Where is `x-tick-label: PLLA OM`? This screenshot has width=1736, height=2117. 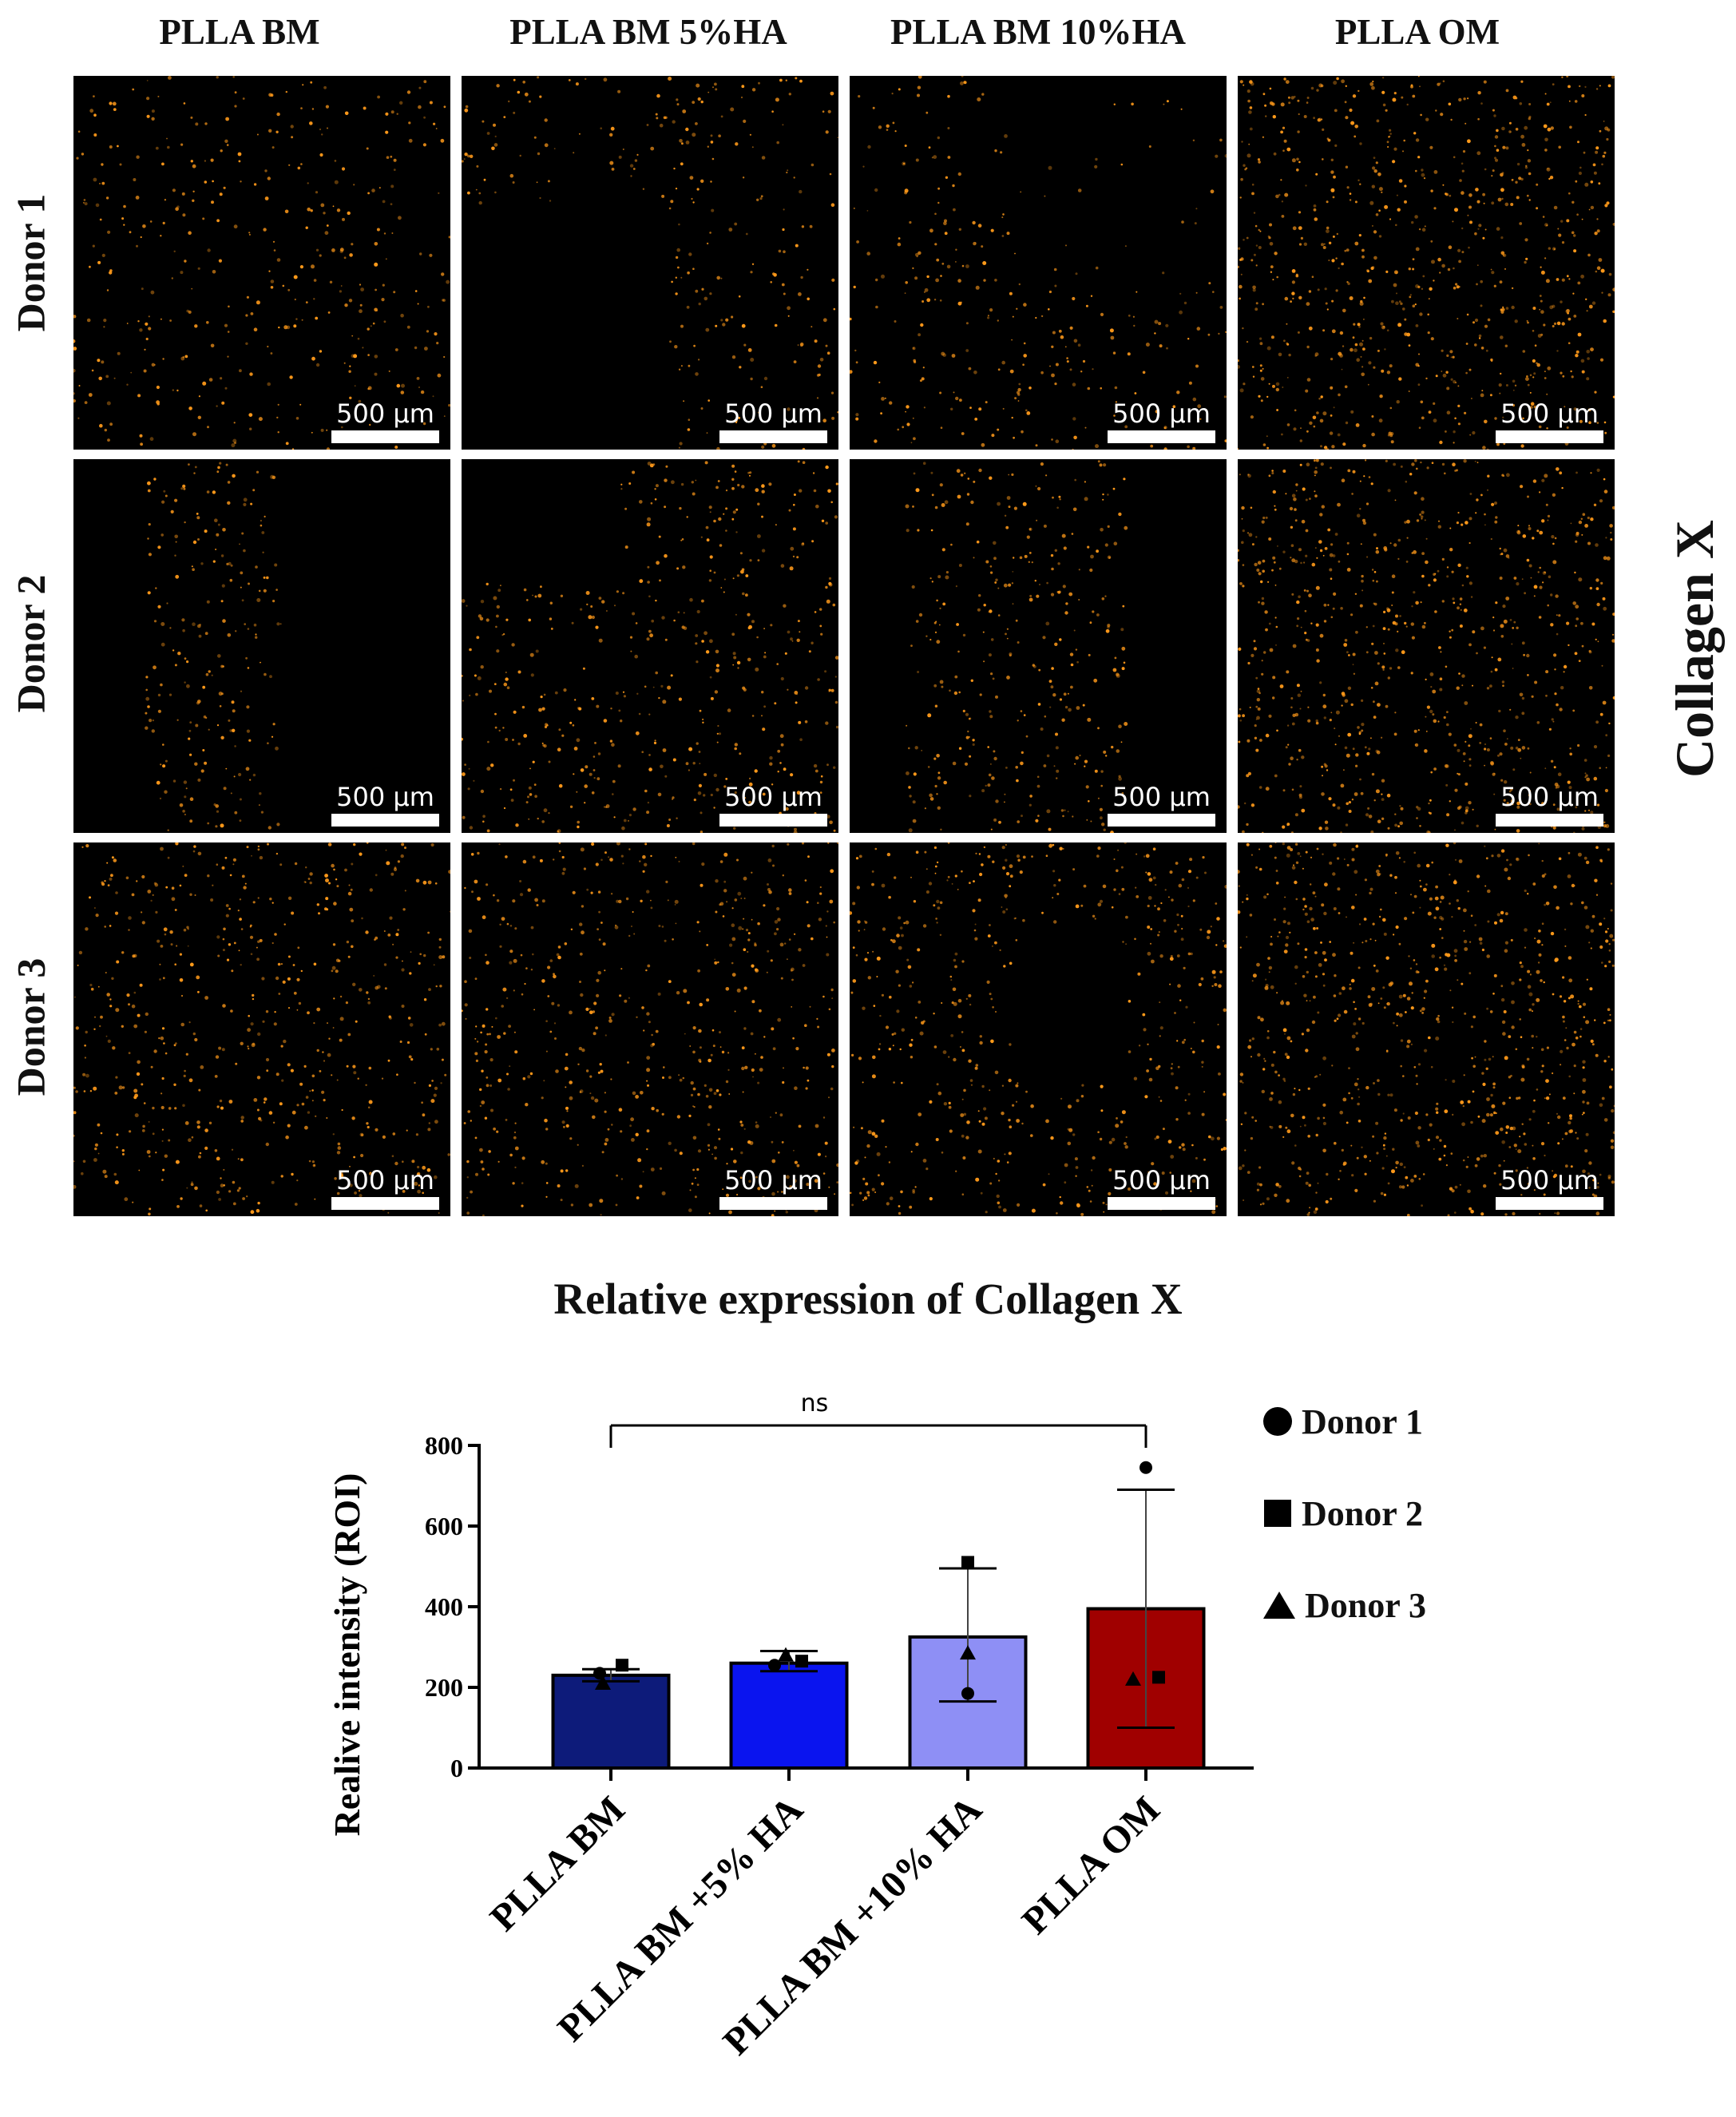
x-tick-label: PLLA OM is located at coordinates (1091, 1865).